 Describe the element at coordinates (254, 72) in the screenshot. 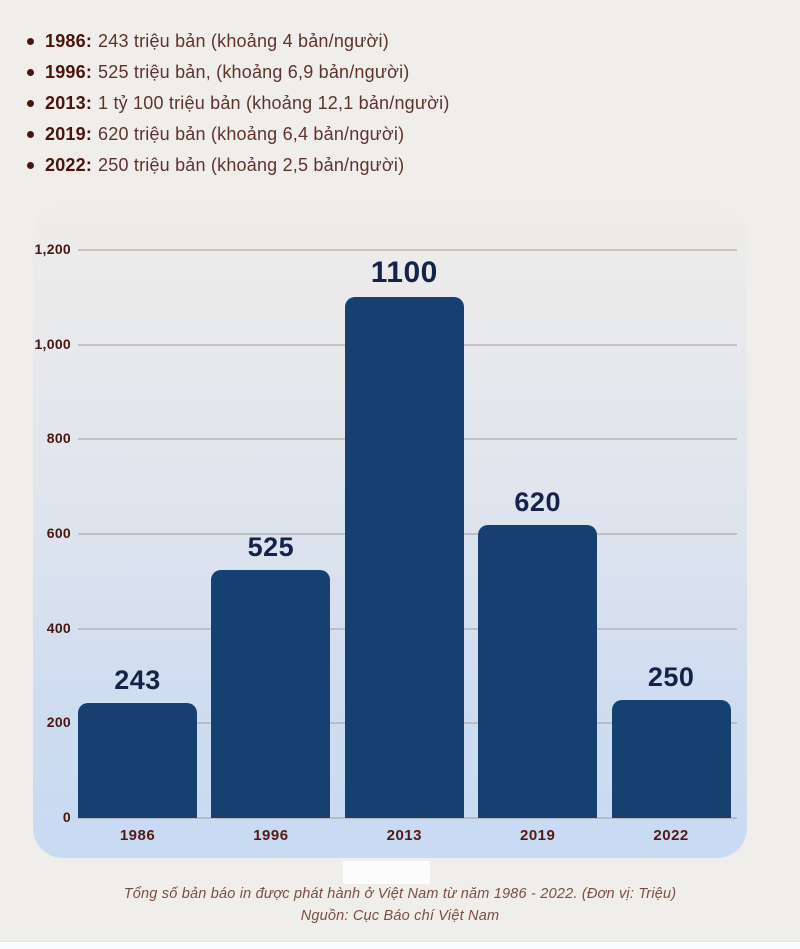

I see `stats-text: 525 triệu bản, (khoảng 6,9 bản/người)` at that location.